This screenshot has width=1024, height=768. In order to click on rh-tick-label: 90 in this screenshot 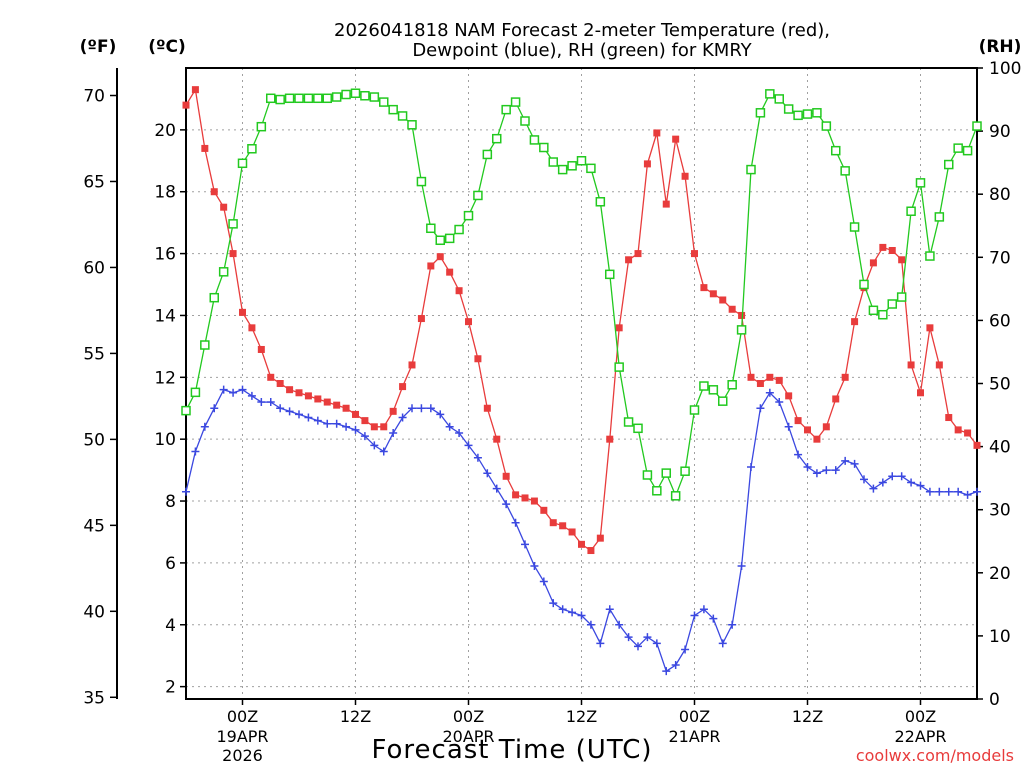, I will do `click(1000, 132)`.